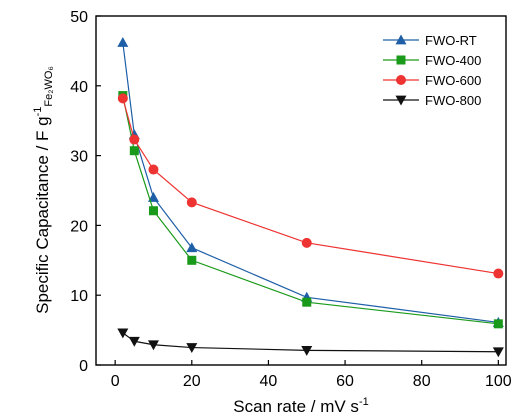 This screenshot has width=512, height=420. What do you see at coordinates (422, 381) in the screenshot?
I see `x-tick-label: 80` at bounding box center [422, 381].